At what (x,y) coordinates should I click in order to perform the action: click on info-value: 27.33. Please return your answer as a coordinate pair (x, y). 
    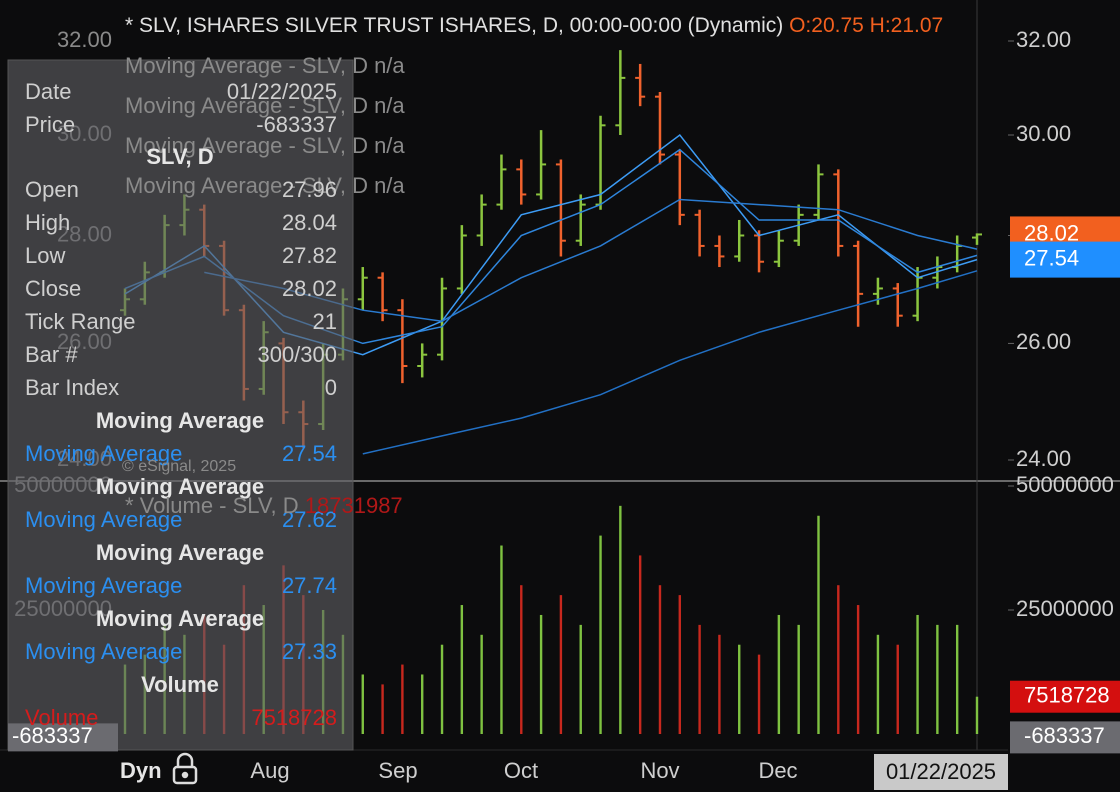
    Looking at the image, I should click on (309, 651).